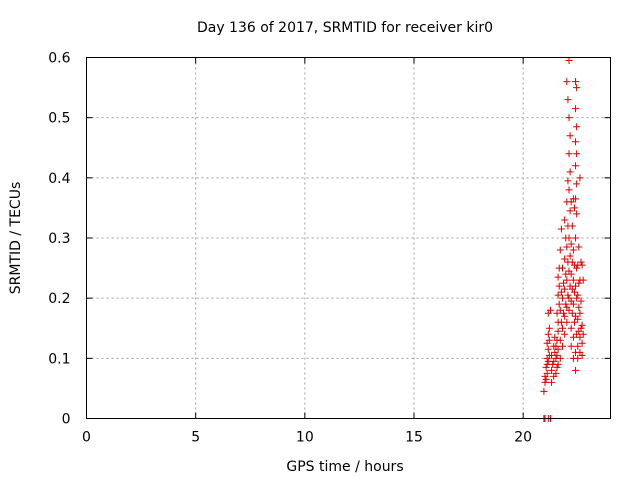  What do you see at coordinates (59, 239) in the screenshot?
I see `y-tick-label: 0.3` at bounding box center [59, 239].